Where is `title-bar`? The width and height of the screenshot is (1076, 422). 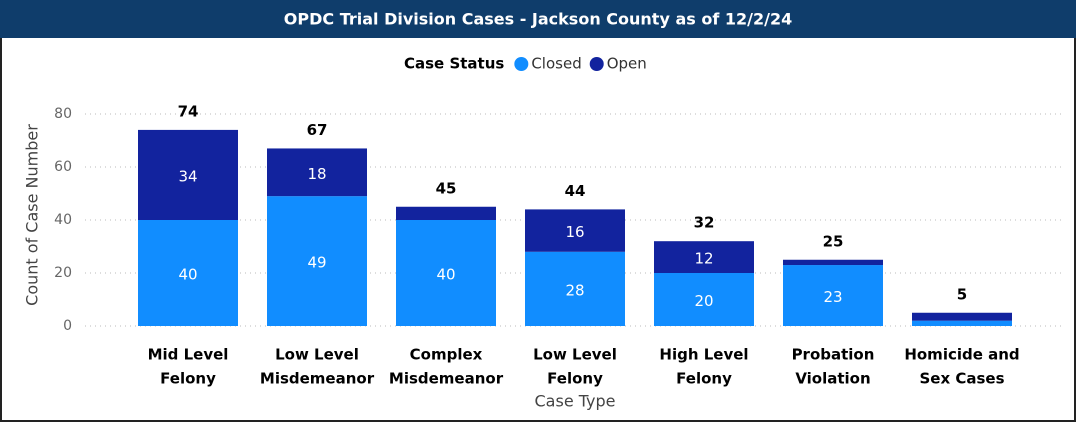 title-bar is located at coordinates (538, 19).